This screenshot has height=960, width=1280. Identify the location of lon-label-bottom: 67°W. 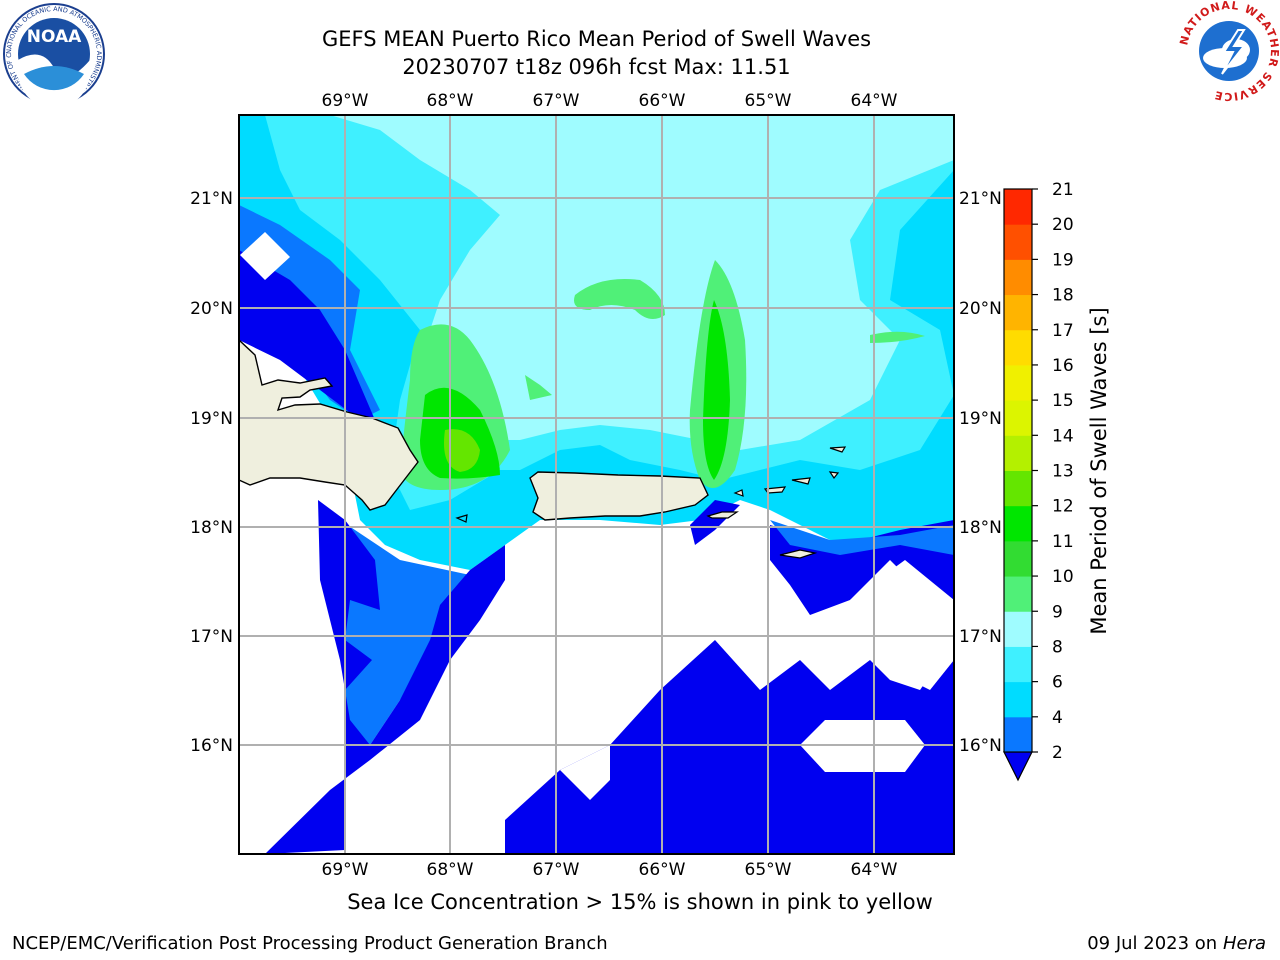
(556, 870).